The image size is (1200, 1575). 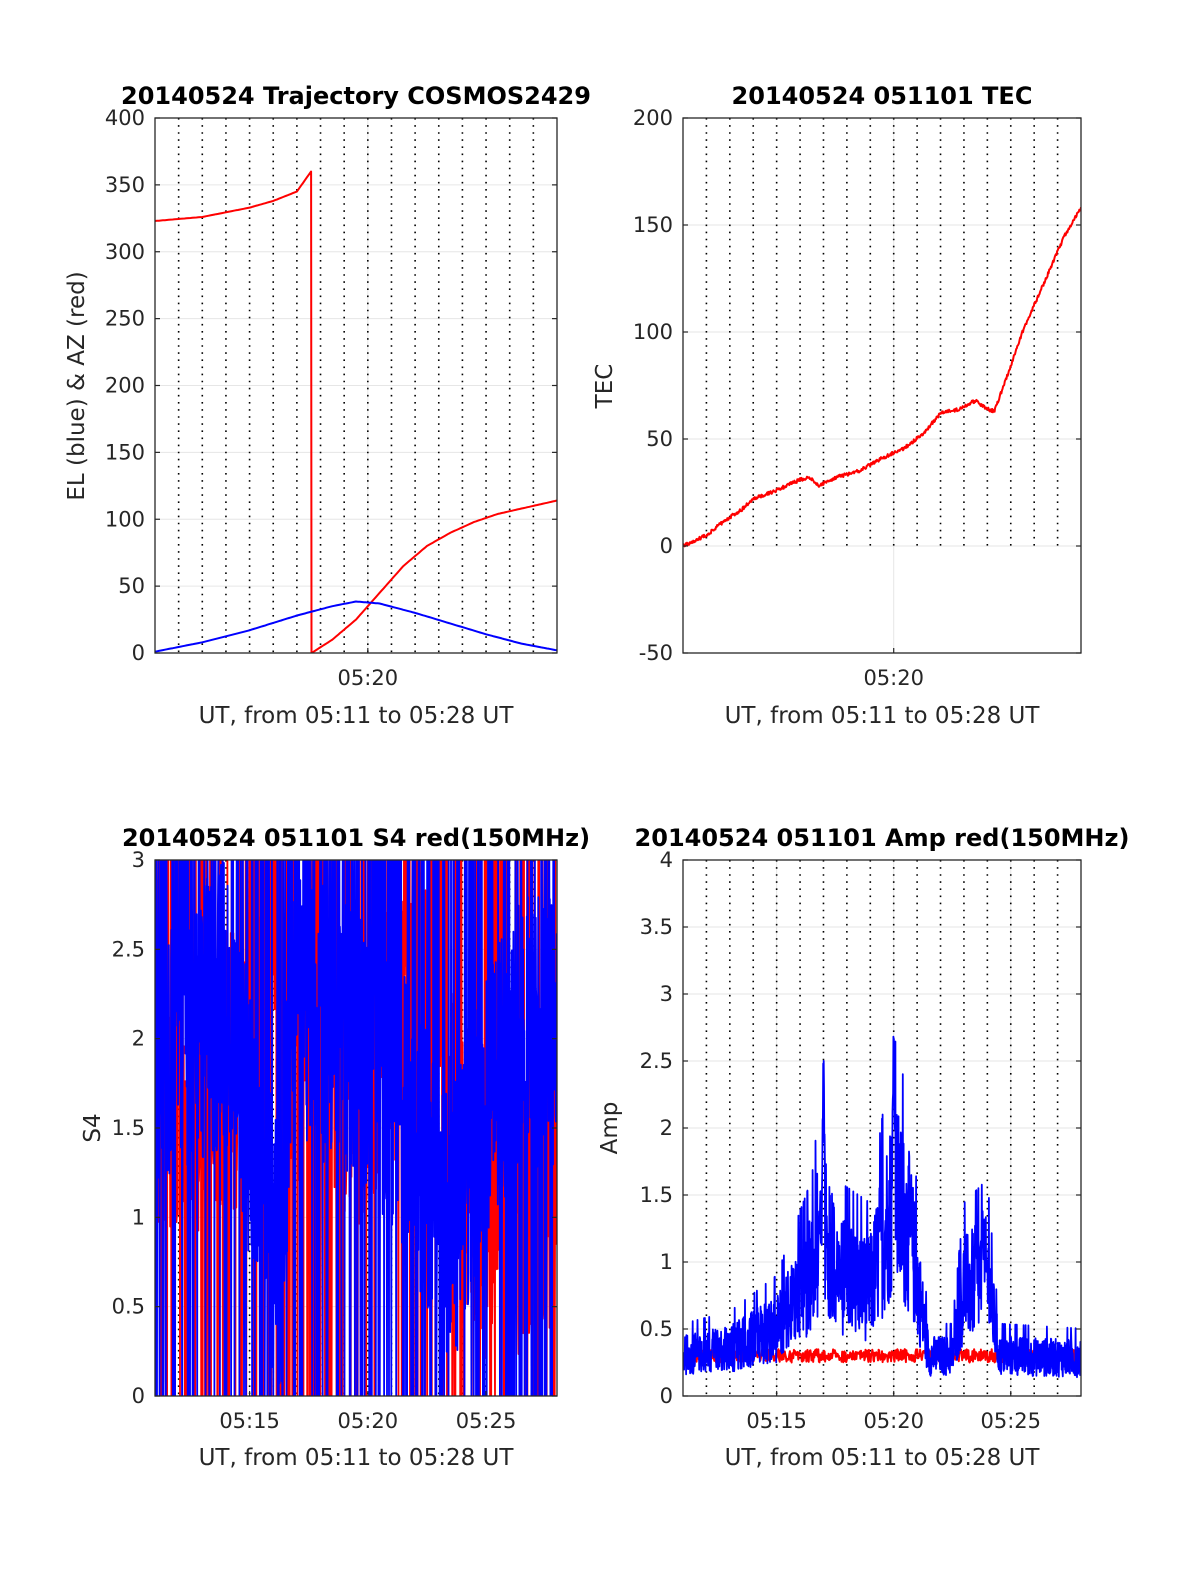 I want to click on y-axis-label: TEC, so click(x=605, y=387).